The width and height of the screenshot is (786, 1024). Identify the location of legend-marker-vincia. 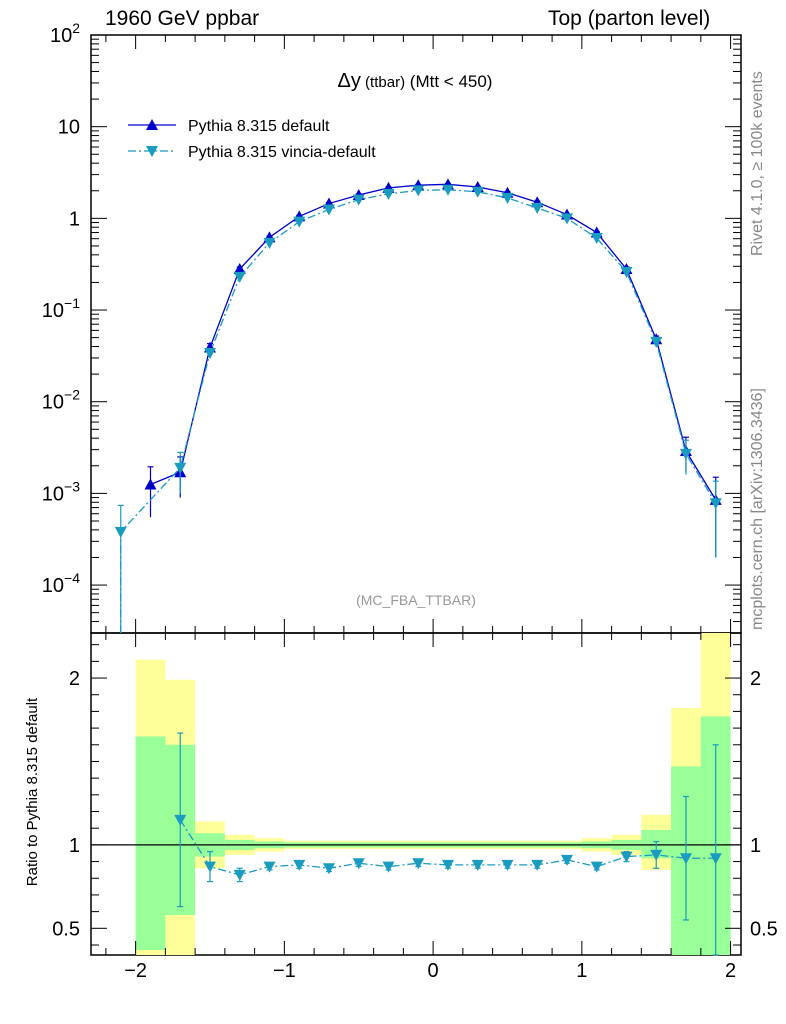
(152, 151).